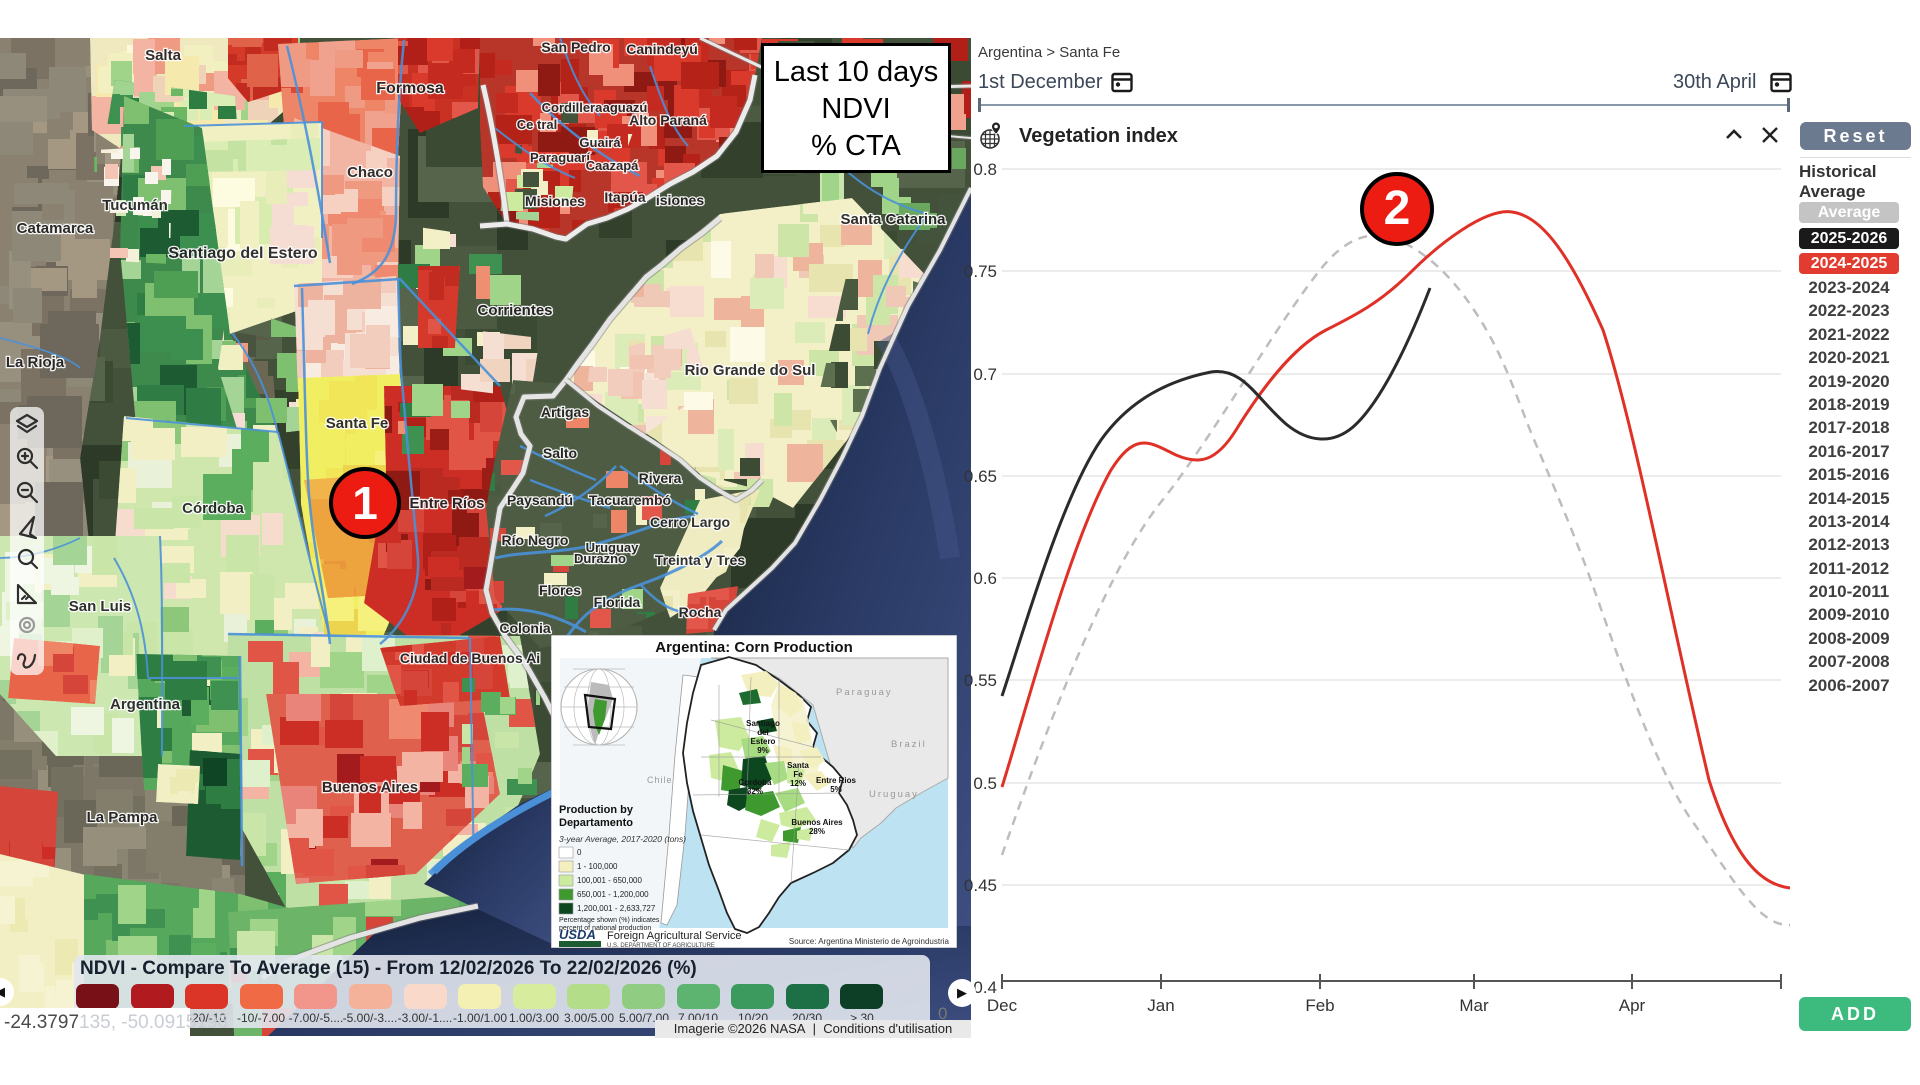  I want to click on svg-text: -10/-7.00, so click(261, 1018).